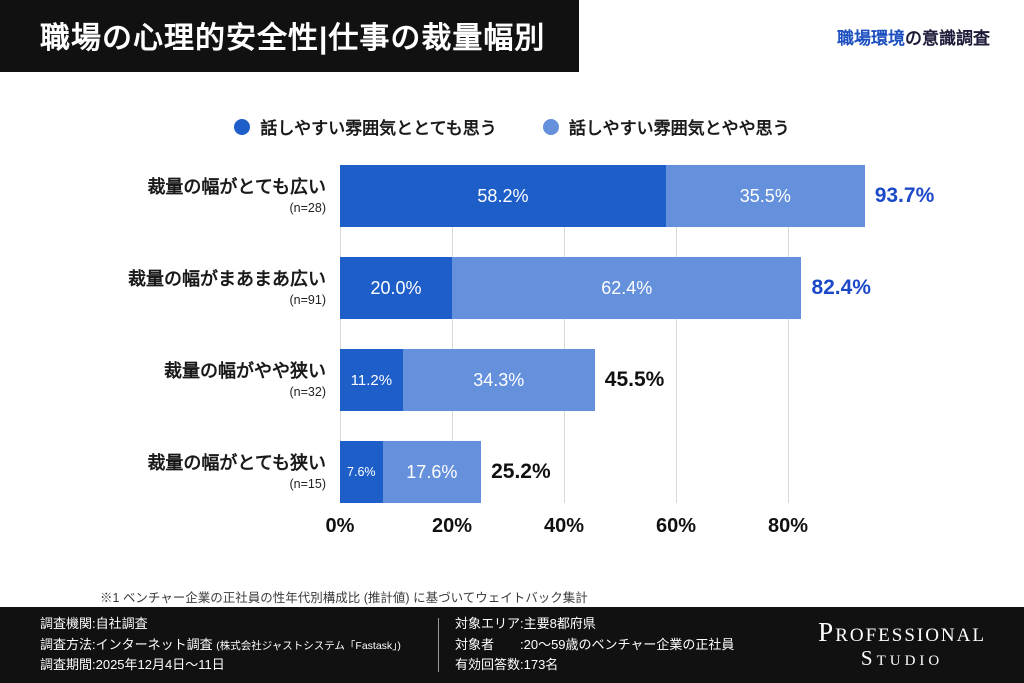 The image size is (1024, 683). What do you see at coordinates (438, 645) in the screenshot?
I see `footer-divider` at bounding box center [438, 645].